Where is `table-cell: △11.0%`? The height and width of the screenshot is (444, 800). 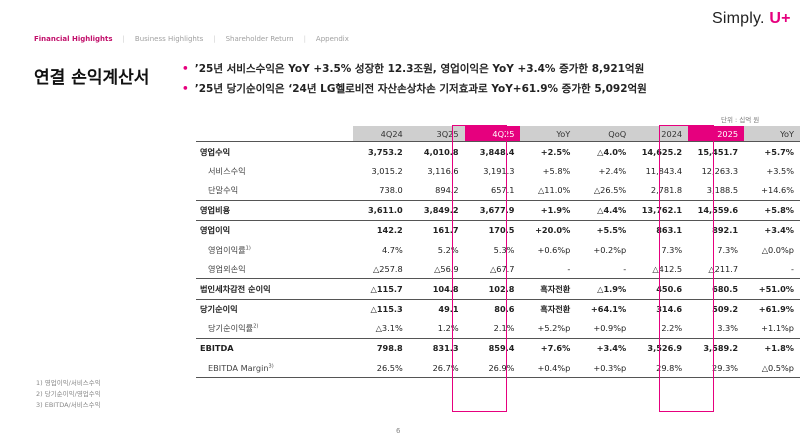 table-cell: △11.0% is located at coordinates (554, 189).